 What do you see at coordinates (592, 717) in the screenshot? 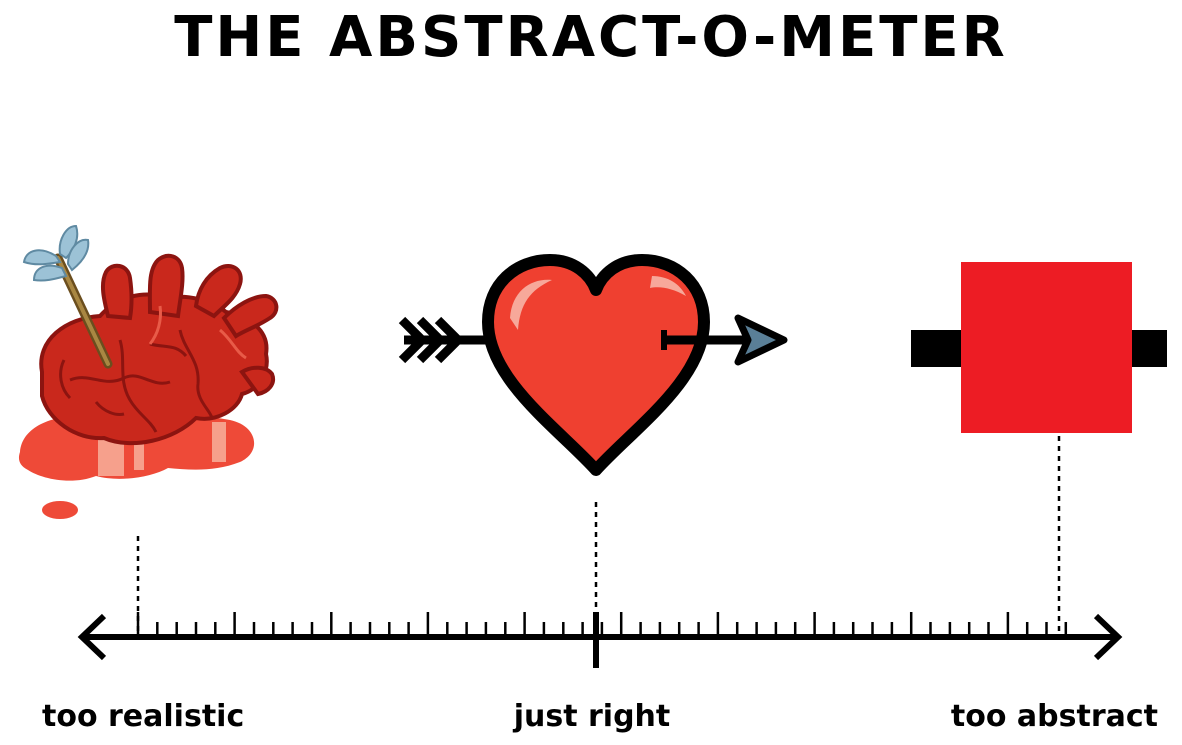
I see `label-just-right: just right` at bounding box center [592, 717].